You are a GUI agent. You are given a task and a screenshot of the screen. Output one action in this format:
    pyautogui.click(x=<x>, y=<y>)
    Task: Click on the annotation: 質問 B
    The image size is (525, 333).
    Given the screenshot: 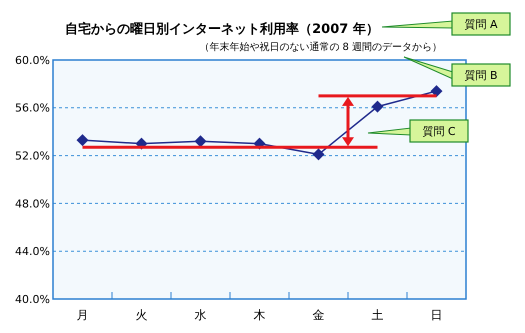 What is the action you would take?
    pyautogui.click(x=481, y=75)
    